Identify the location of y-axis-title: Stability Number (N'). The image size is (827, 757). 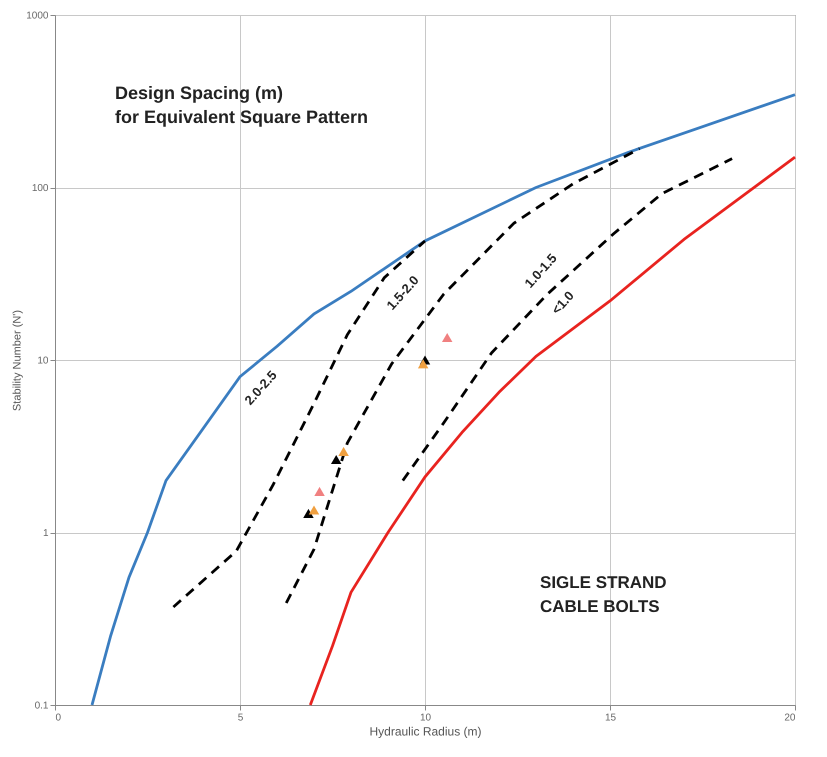
(17, 361).